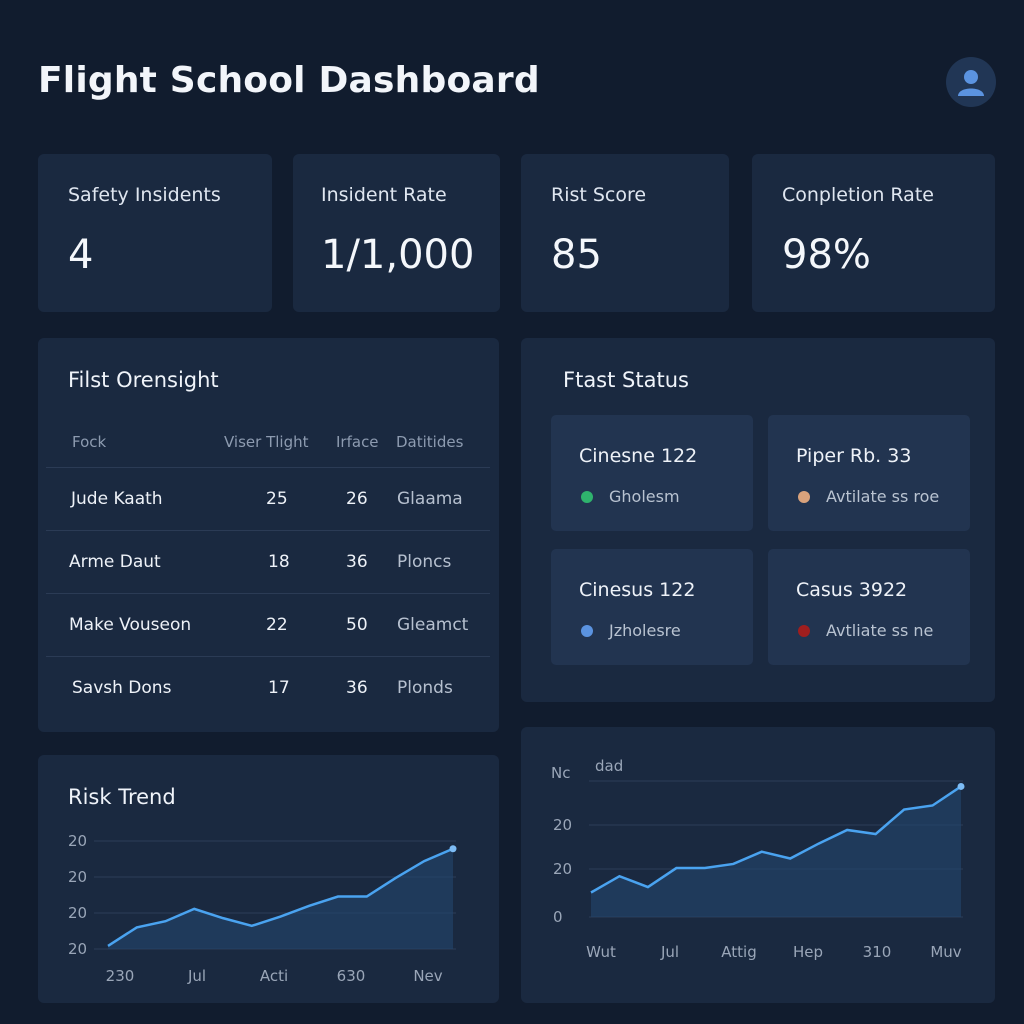 The width and height of the screenshot is (1024, 1024). I want to click on cell-value: 18, so click(279, 562).